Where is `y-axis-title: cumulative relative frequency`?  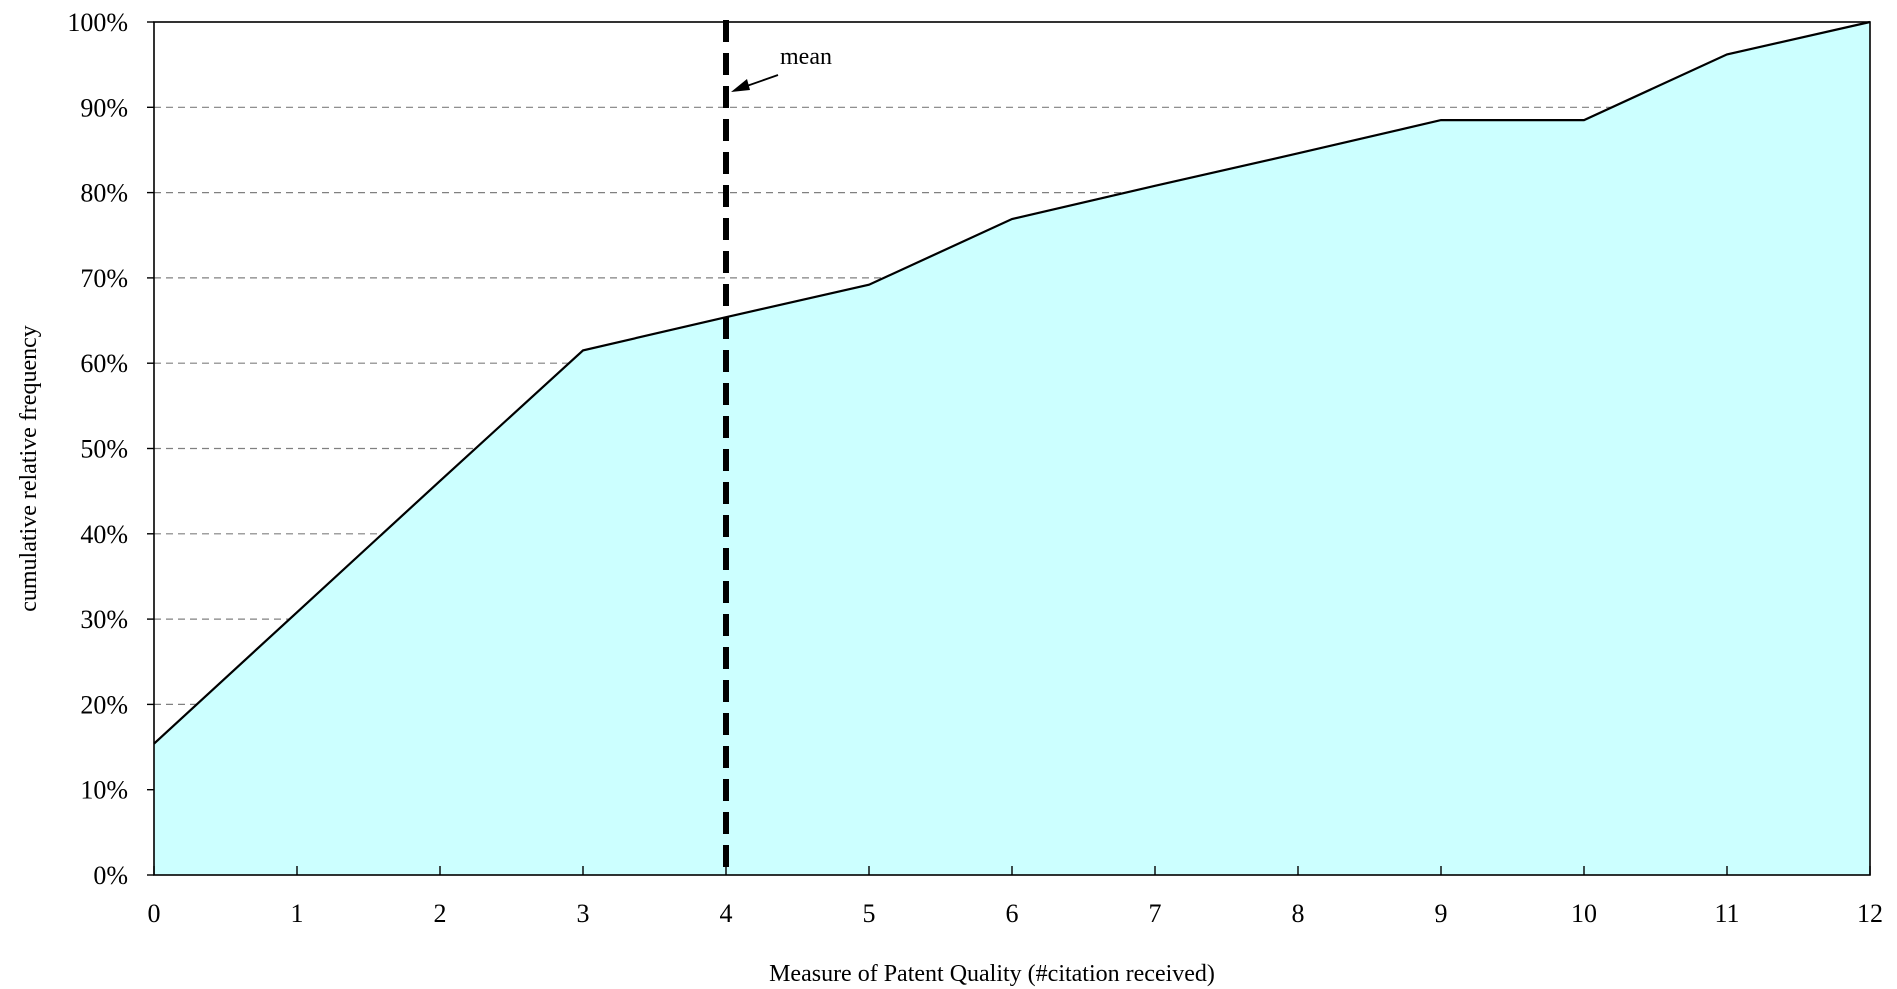 y-axis-title: cumulative relative frequency is located at coordinates (29, 468).